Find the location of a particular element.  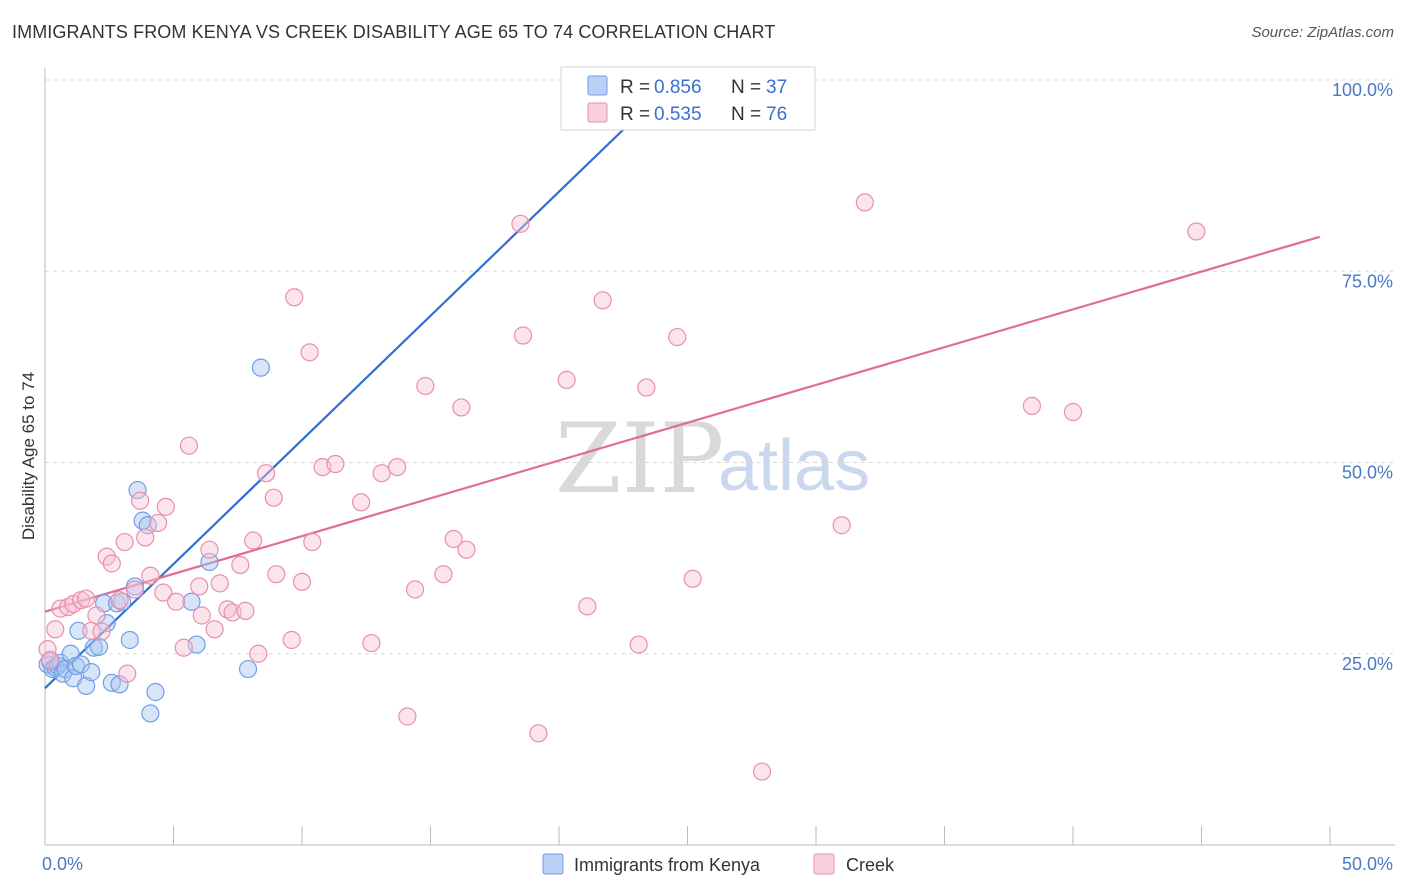

legend-swatch-creek is located at coordinates (597, 112).